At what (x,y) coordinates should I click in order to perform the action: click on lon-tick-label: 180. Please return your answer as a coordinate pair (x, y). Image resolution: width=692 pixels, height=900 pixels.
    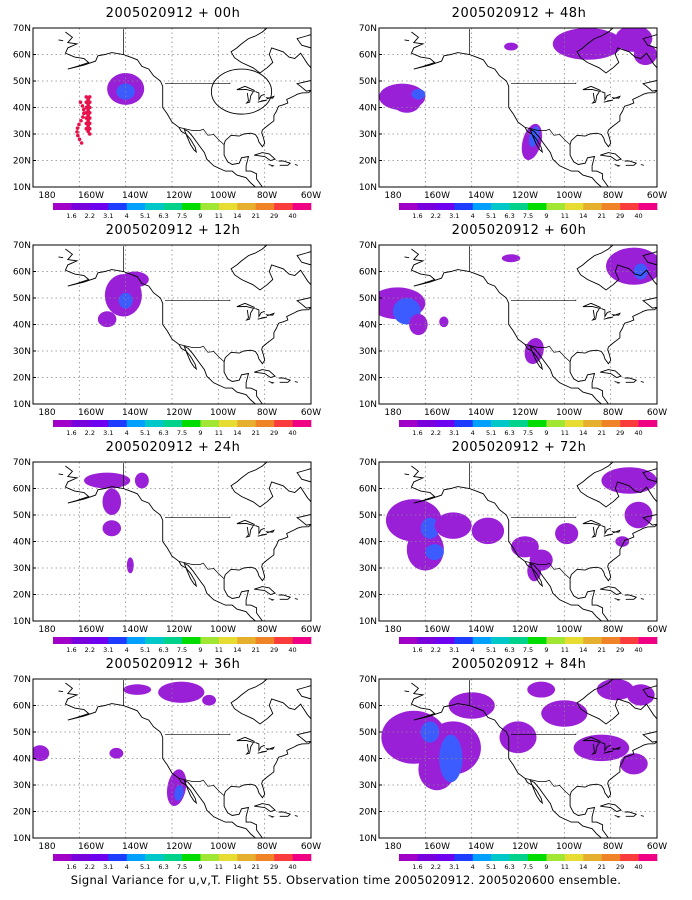
    Looking at the image, I should click on (46, 413).